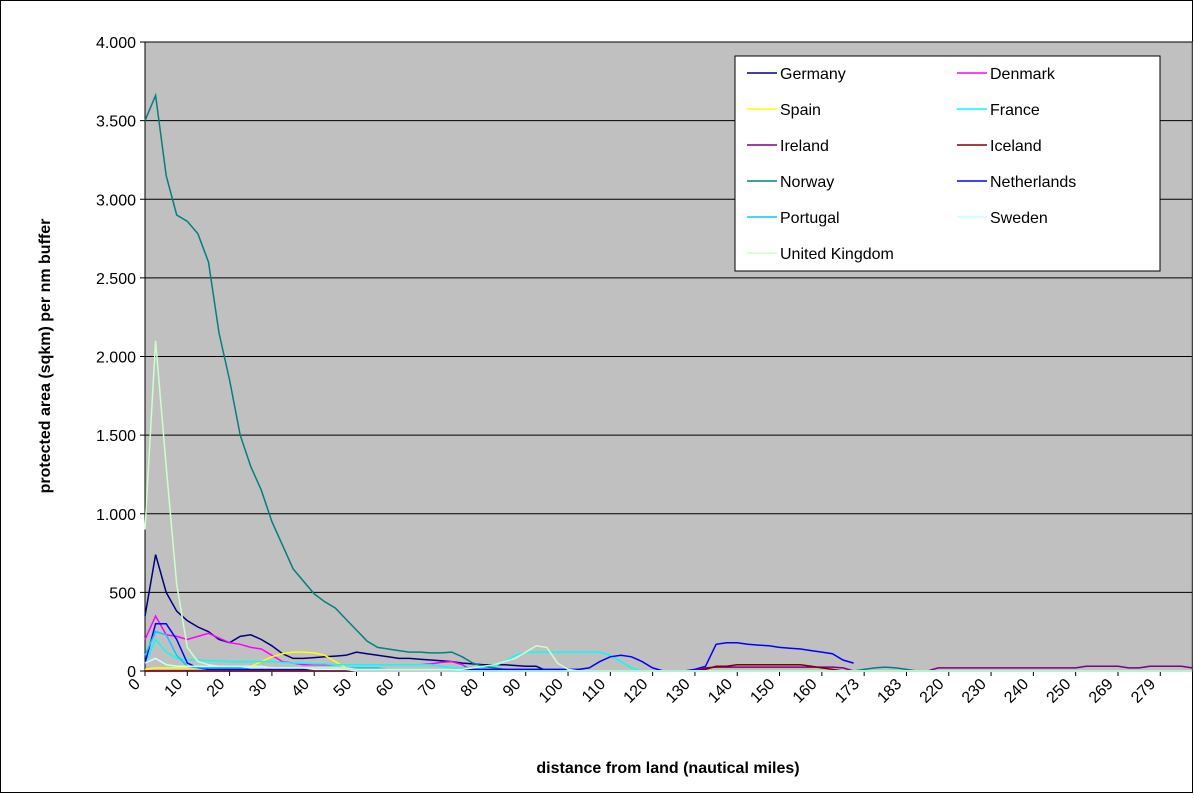  Describe the element at coordinates (45, 356) in the screenshot. I see `y-axis-title: protected area (sqkm) per nm buffer` at that location.